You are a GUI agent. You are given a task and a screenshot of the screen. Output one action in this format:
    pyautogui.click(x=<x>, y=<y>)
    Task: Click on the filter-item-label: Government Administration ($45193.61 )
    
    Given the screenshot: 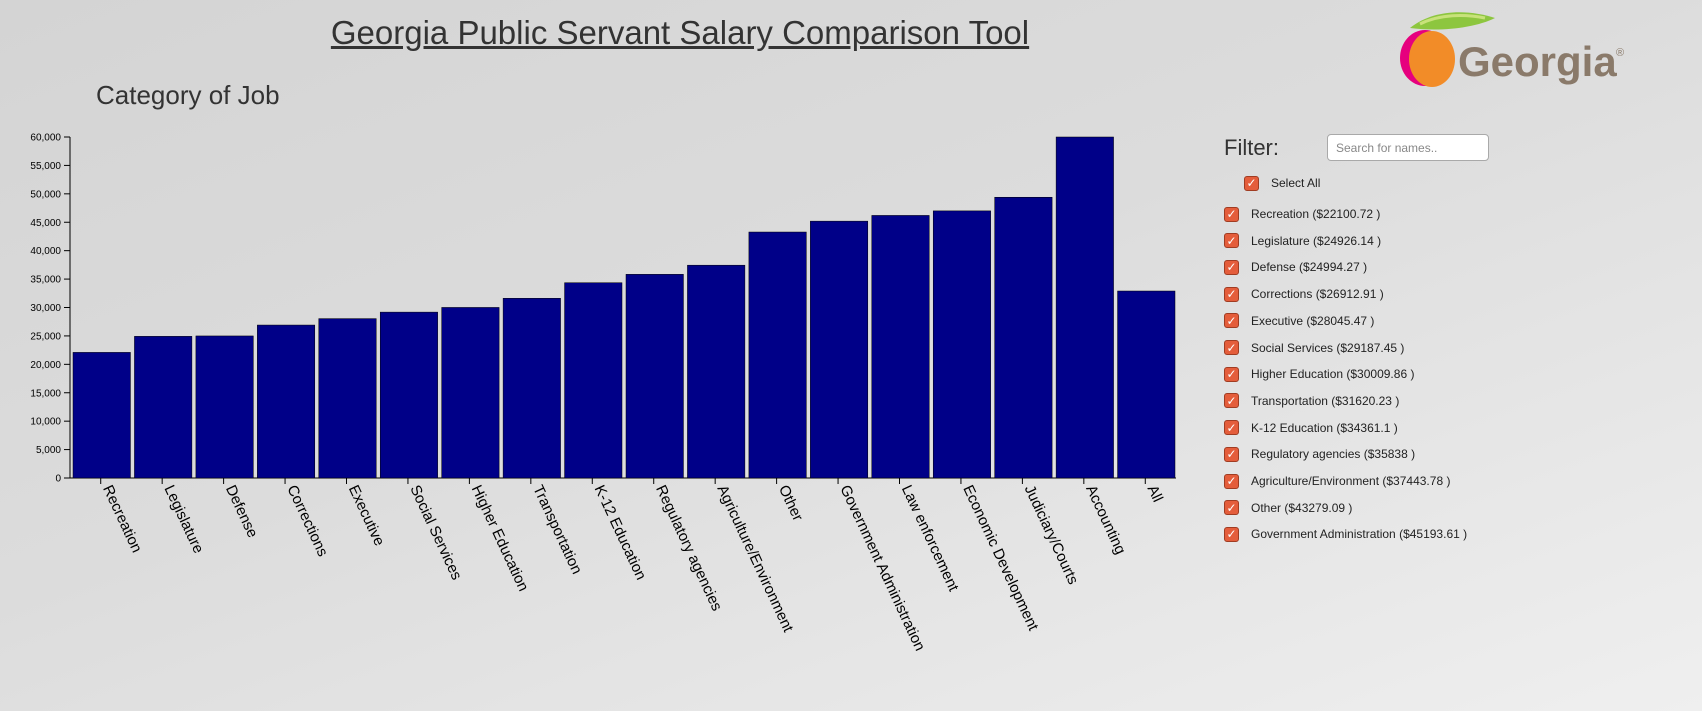 What is the action you would take?
    pyautogui.click(x=1359, y=534)
    